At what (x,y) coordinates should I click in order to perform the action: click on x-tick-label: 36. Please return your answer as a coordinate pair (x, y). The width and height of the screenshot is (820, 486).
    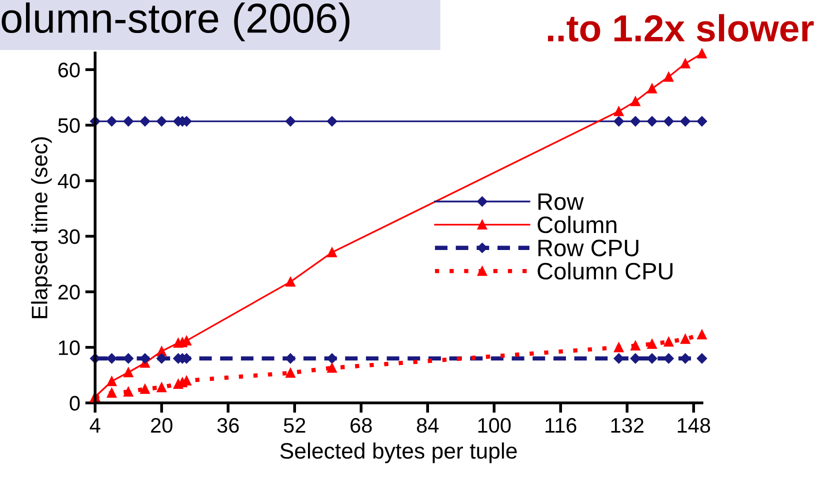
    Looking at the image, I should click on (228, 425).